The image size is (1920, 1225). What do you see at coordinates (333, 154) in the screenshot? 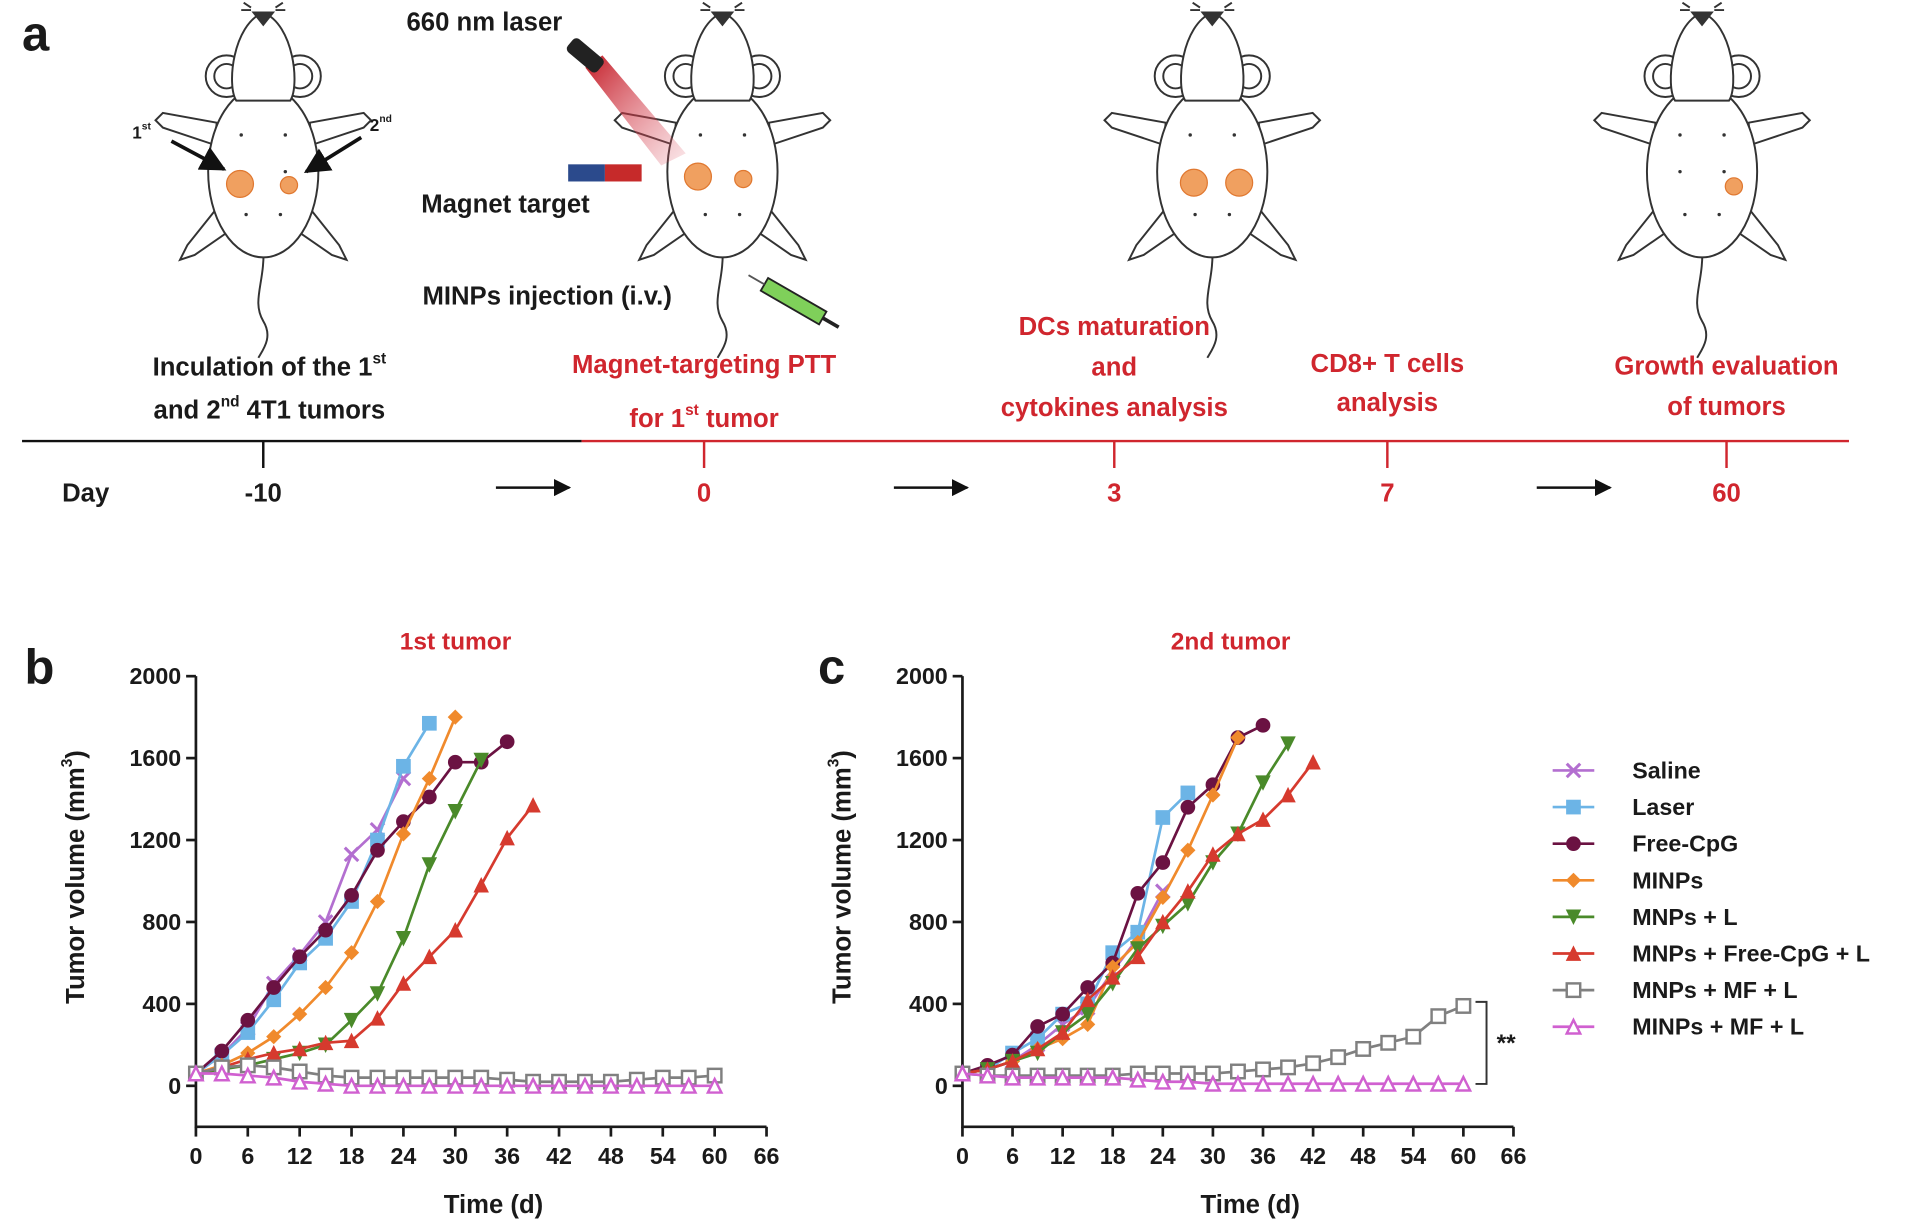
I see `arrow` at bounding box center [333, 154].